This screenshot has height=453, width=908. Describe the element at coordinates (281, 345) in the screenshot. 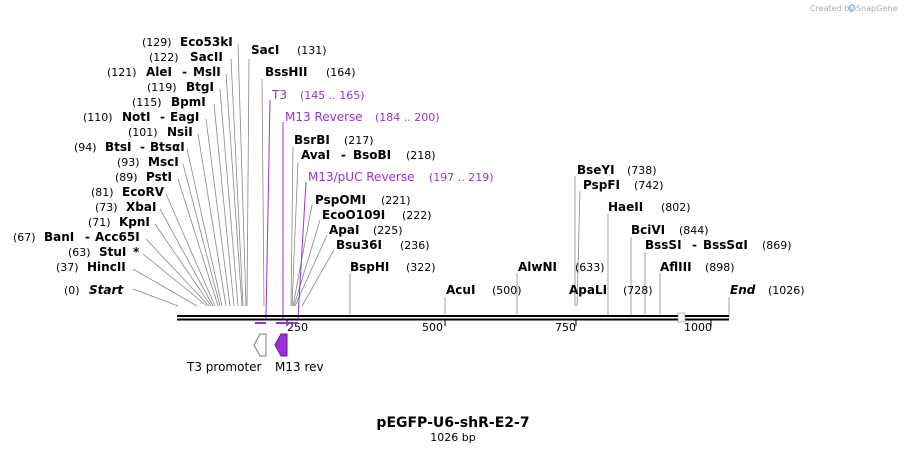

I see `m13-rev-arrow-icon` at that location.